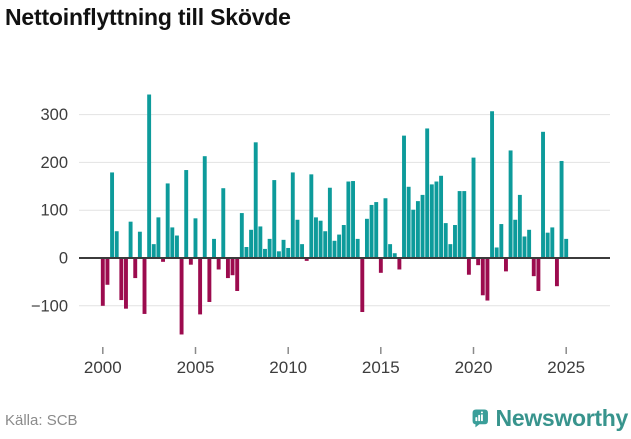 The height and width of the screenshot is (439, 631). What do you see at coordinates (49, 306) in the screenshot?
I see `y-axis-label: −100` at bounding box center [49, 306].